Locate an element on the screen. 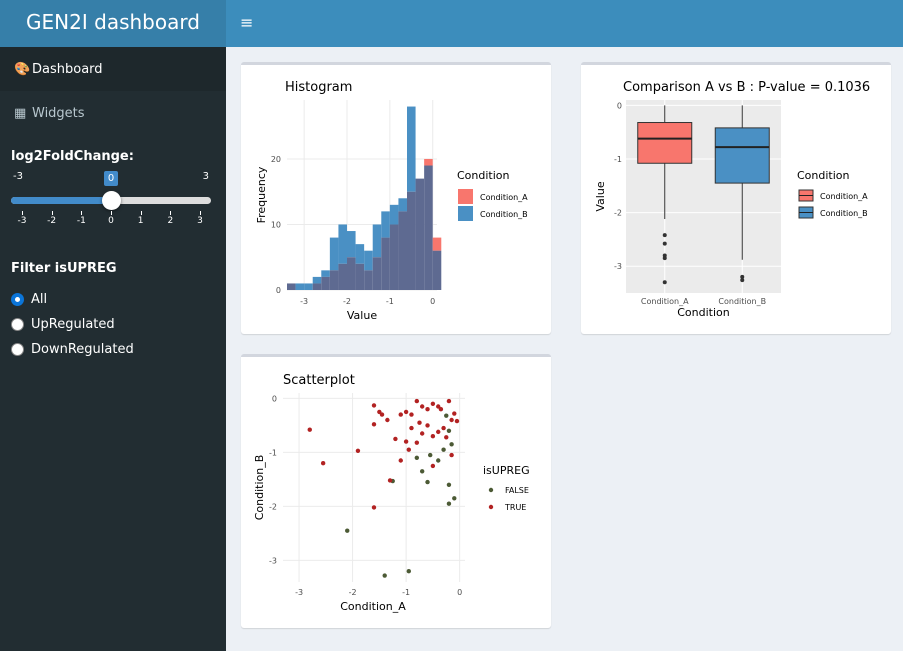 The image size is (903, 651). y-axis-label: Value is located at coordinates (600, 196).